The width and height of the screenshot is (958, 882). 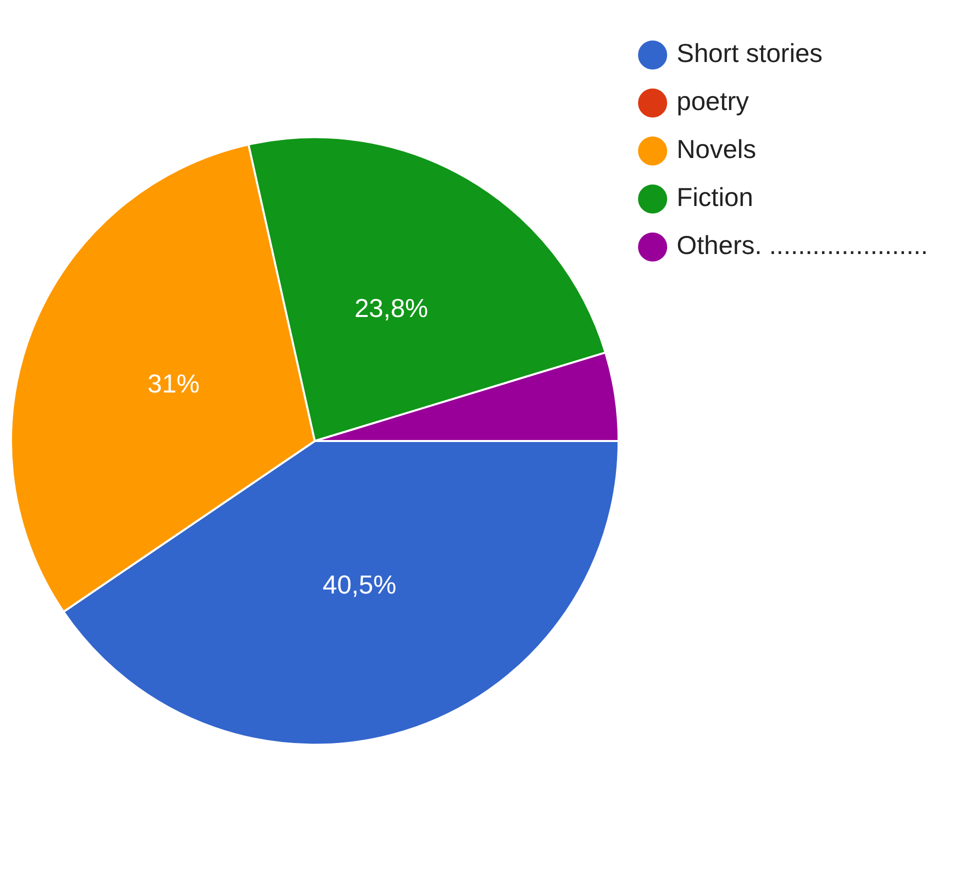 I want to click on data-label: 23,8%, so click(x=391, y=307).